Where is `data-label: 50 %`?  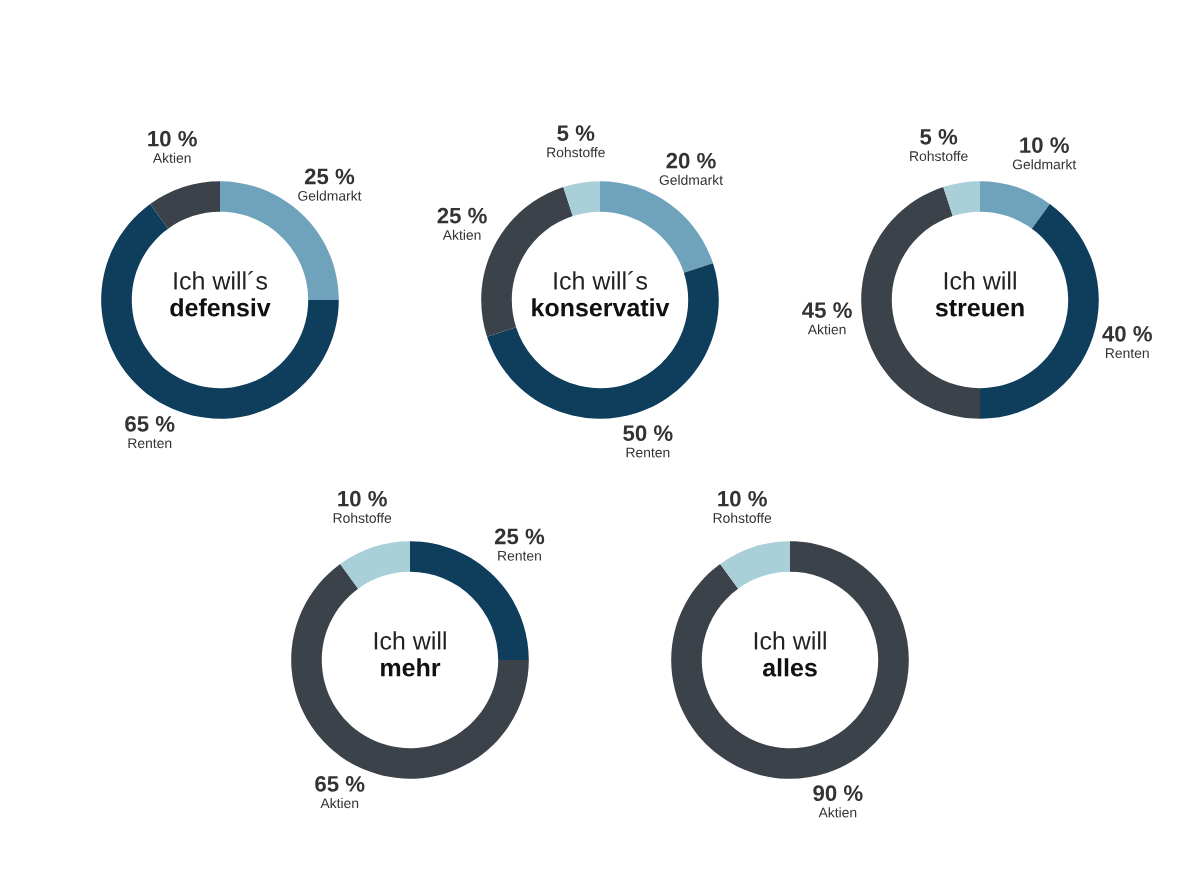 data-label: 50 % is located at coordinates (648, 433).